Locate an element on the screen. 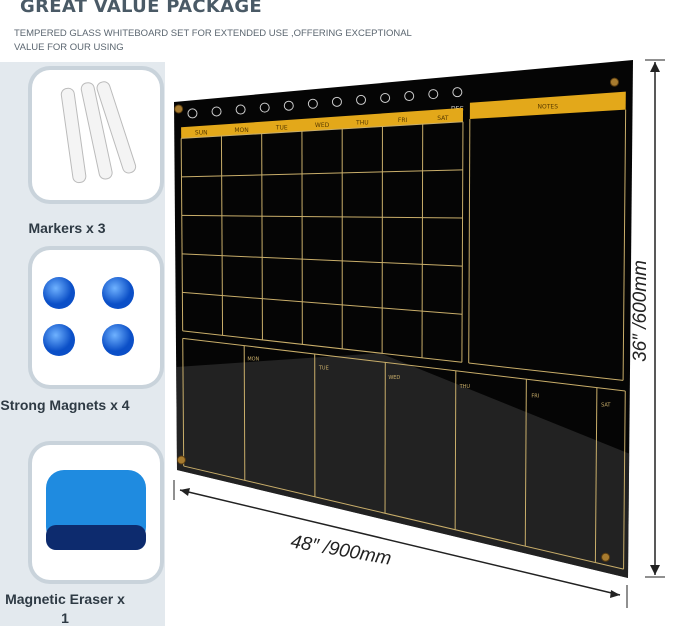  day-header: MON is located at coordinates (241, 130).